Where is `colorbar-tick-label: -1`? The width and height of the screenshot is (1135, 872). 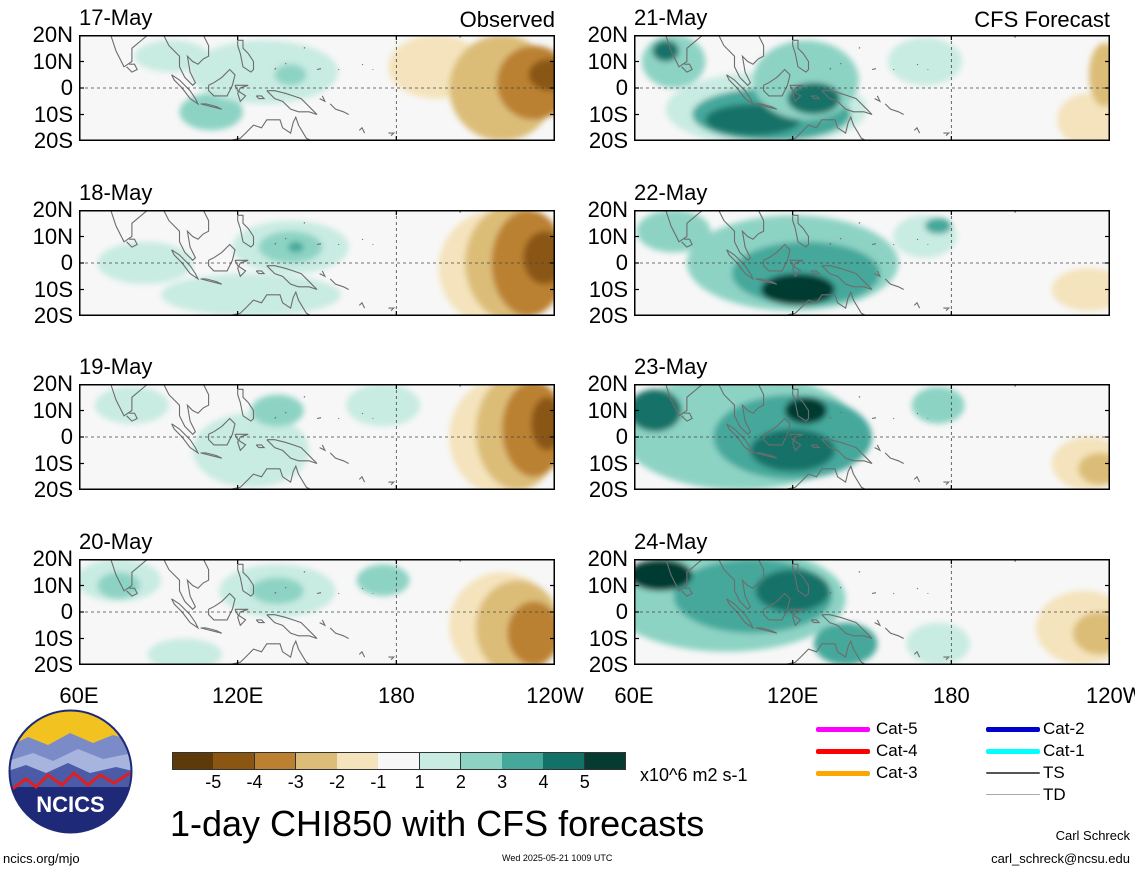
colorbar-tick-label: -1 is located at coordinates (378, 782).